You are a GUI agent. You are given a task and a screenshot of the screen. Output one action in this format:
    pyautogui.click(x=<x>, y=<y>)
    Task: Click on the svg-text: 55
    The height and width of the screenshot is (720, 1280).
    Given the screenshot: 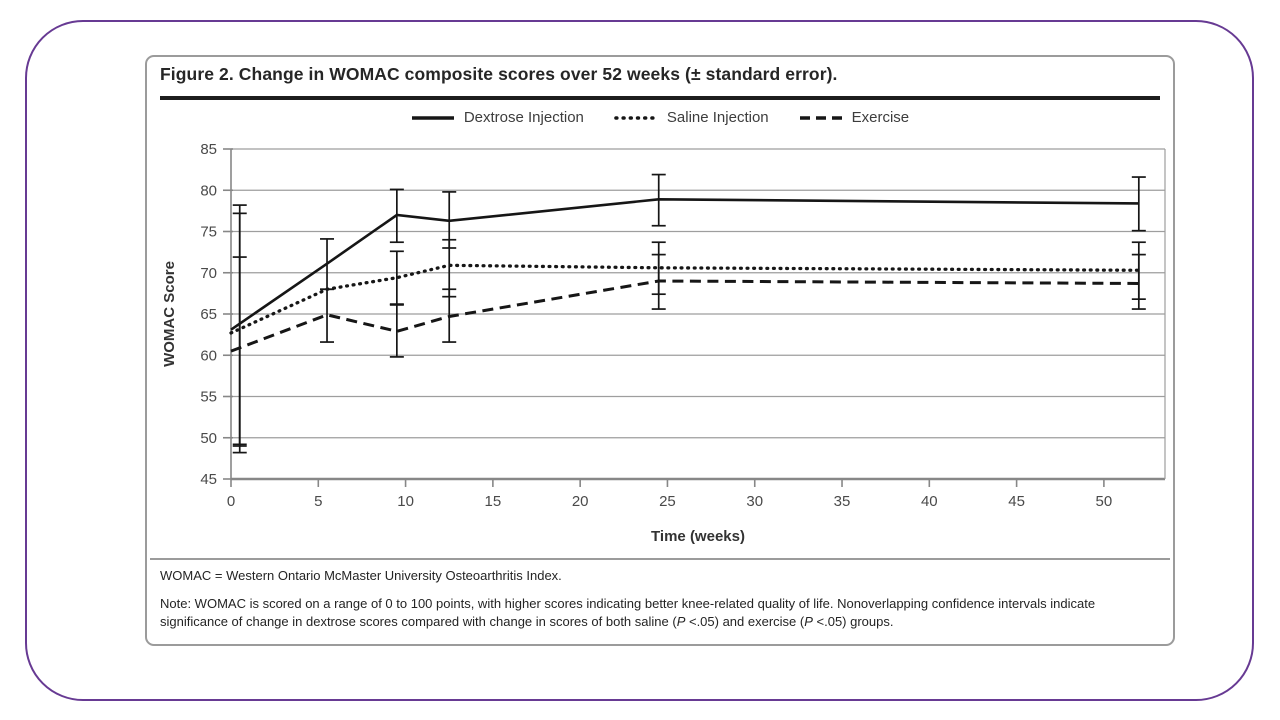 What is the action you would take?
    pyautogui.click(x=208, y=397)
    